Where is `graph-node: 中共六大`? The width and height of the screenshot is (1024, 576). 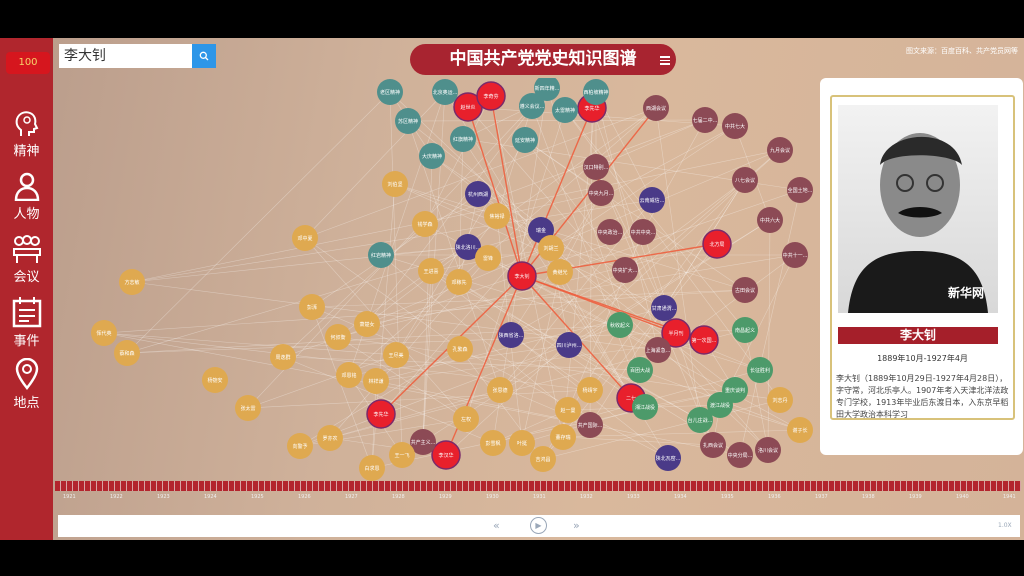
graph-node: 中共六大 is located at coordinates (770, 220).